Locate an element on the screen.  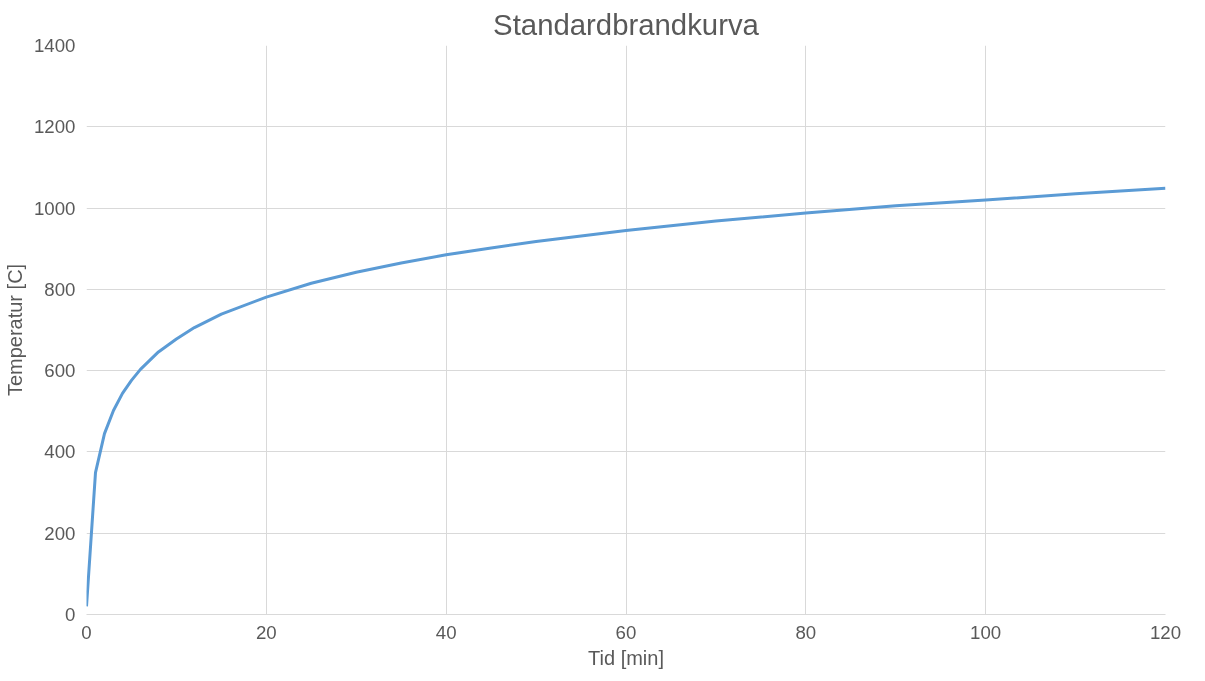
x-tick-label: 40 is located at coordinates (446, 632).